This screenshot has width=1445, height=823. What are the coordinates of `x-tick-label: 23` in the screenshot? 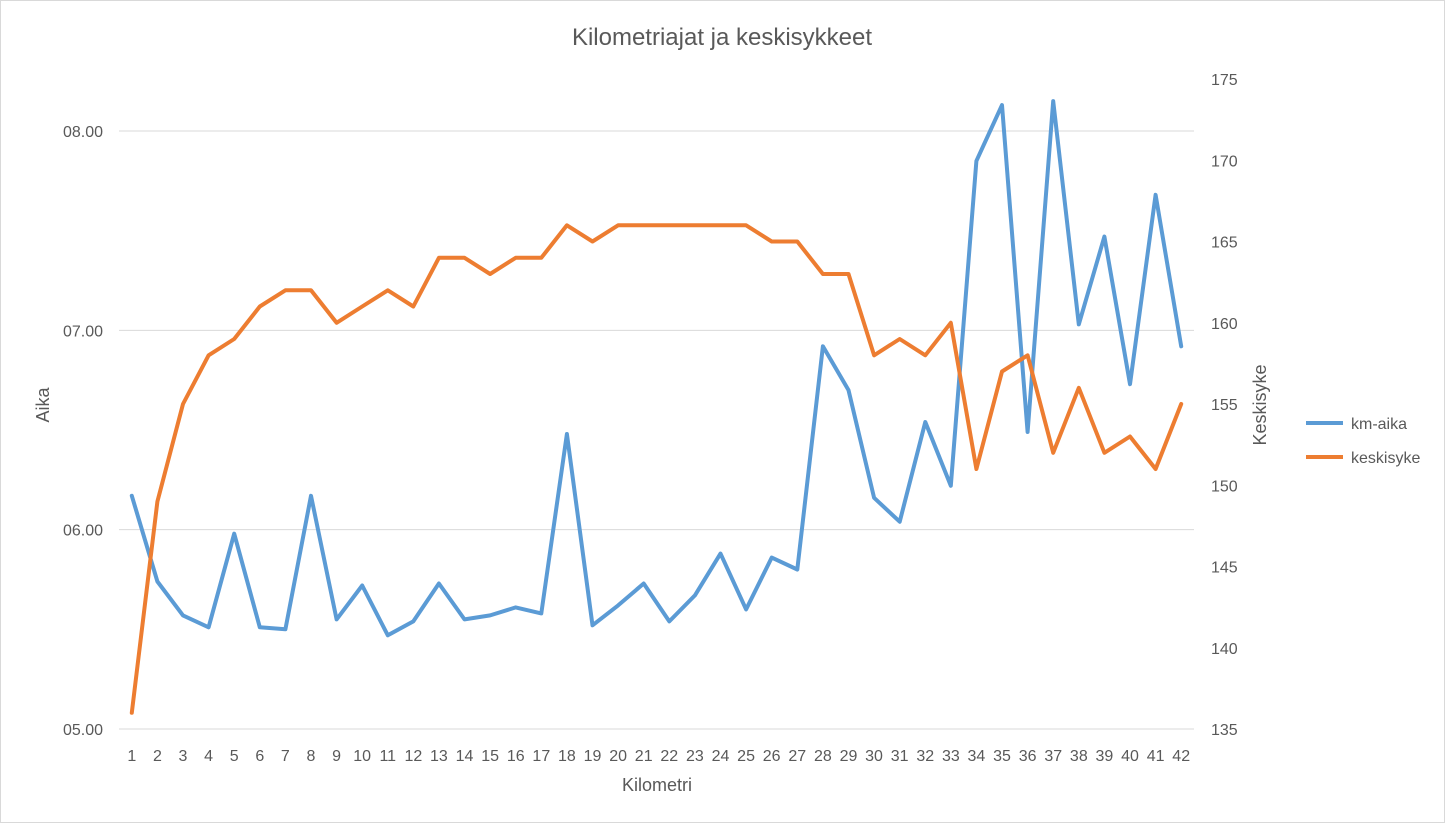 It's located at (695, 756).